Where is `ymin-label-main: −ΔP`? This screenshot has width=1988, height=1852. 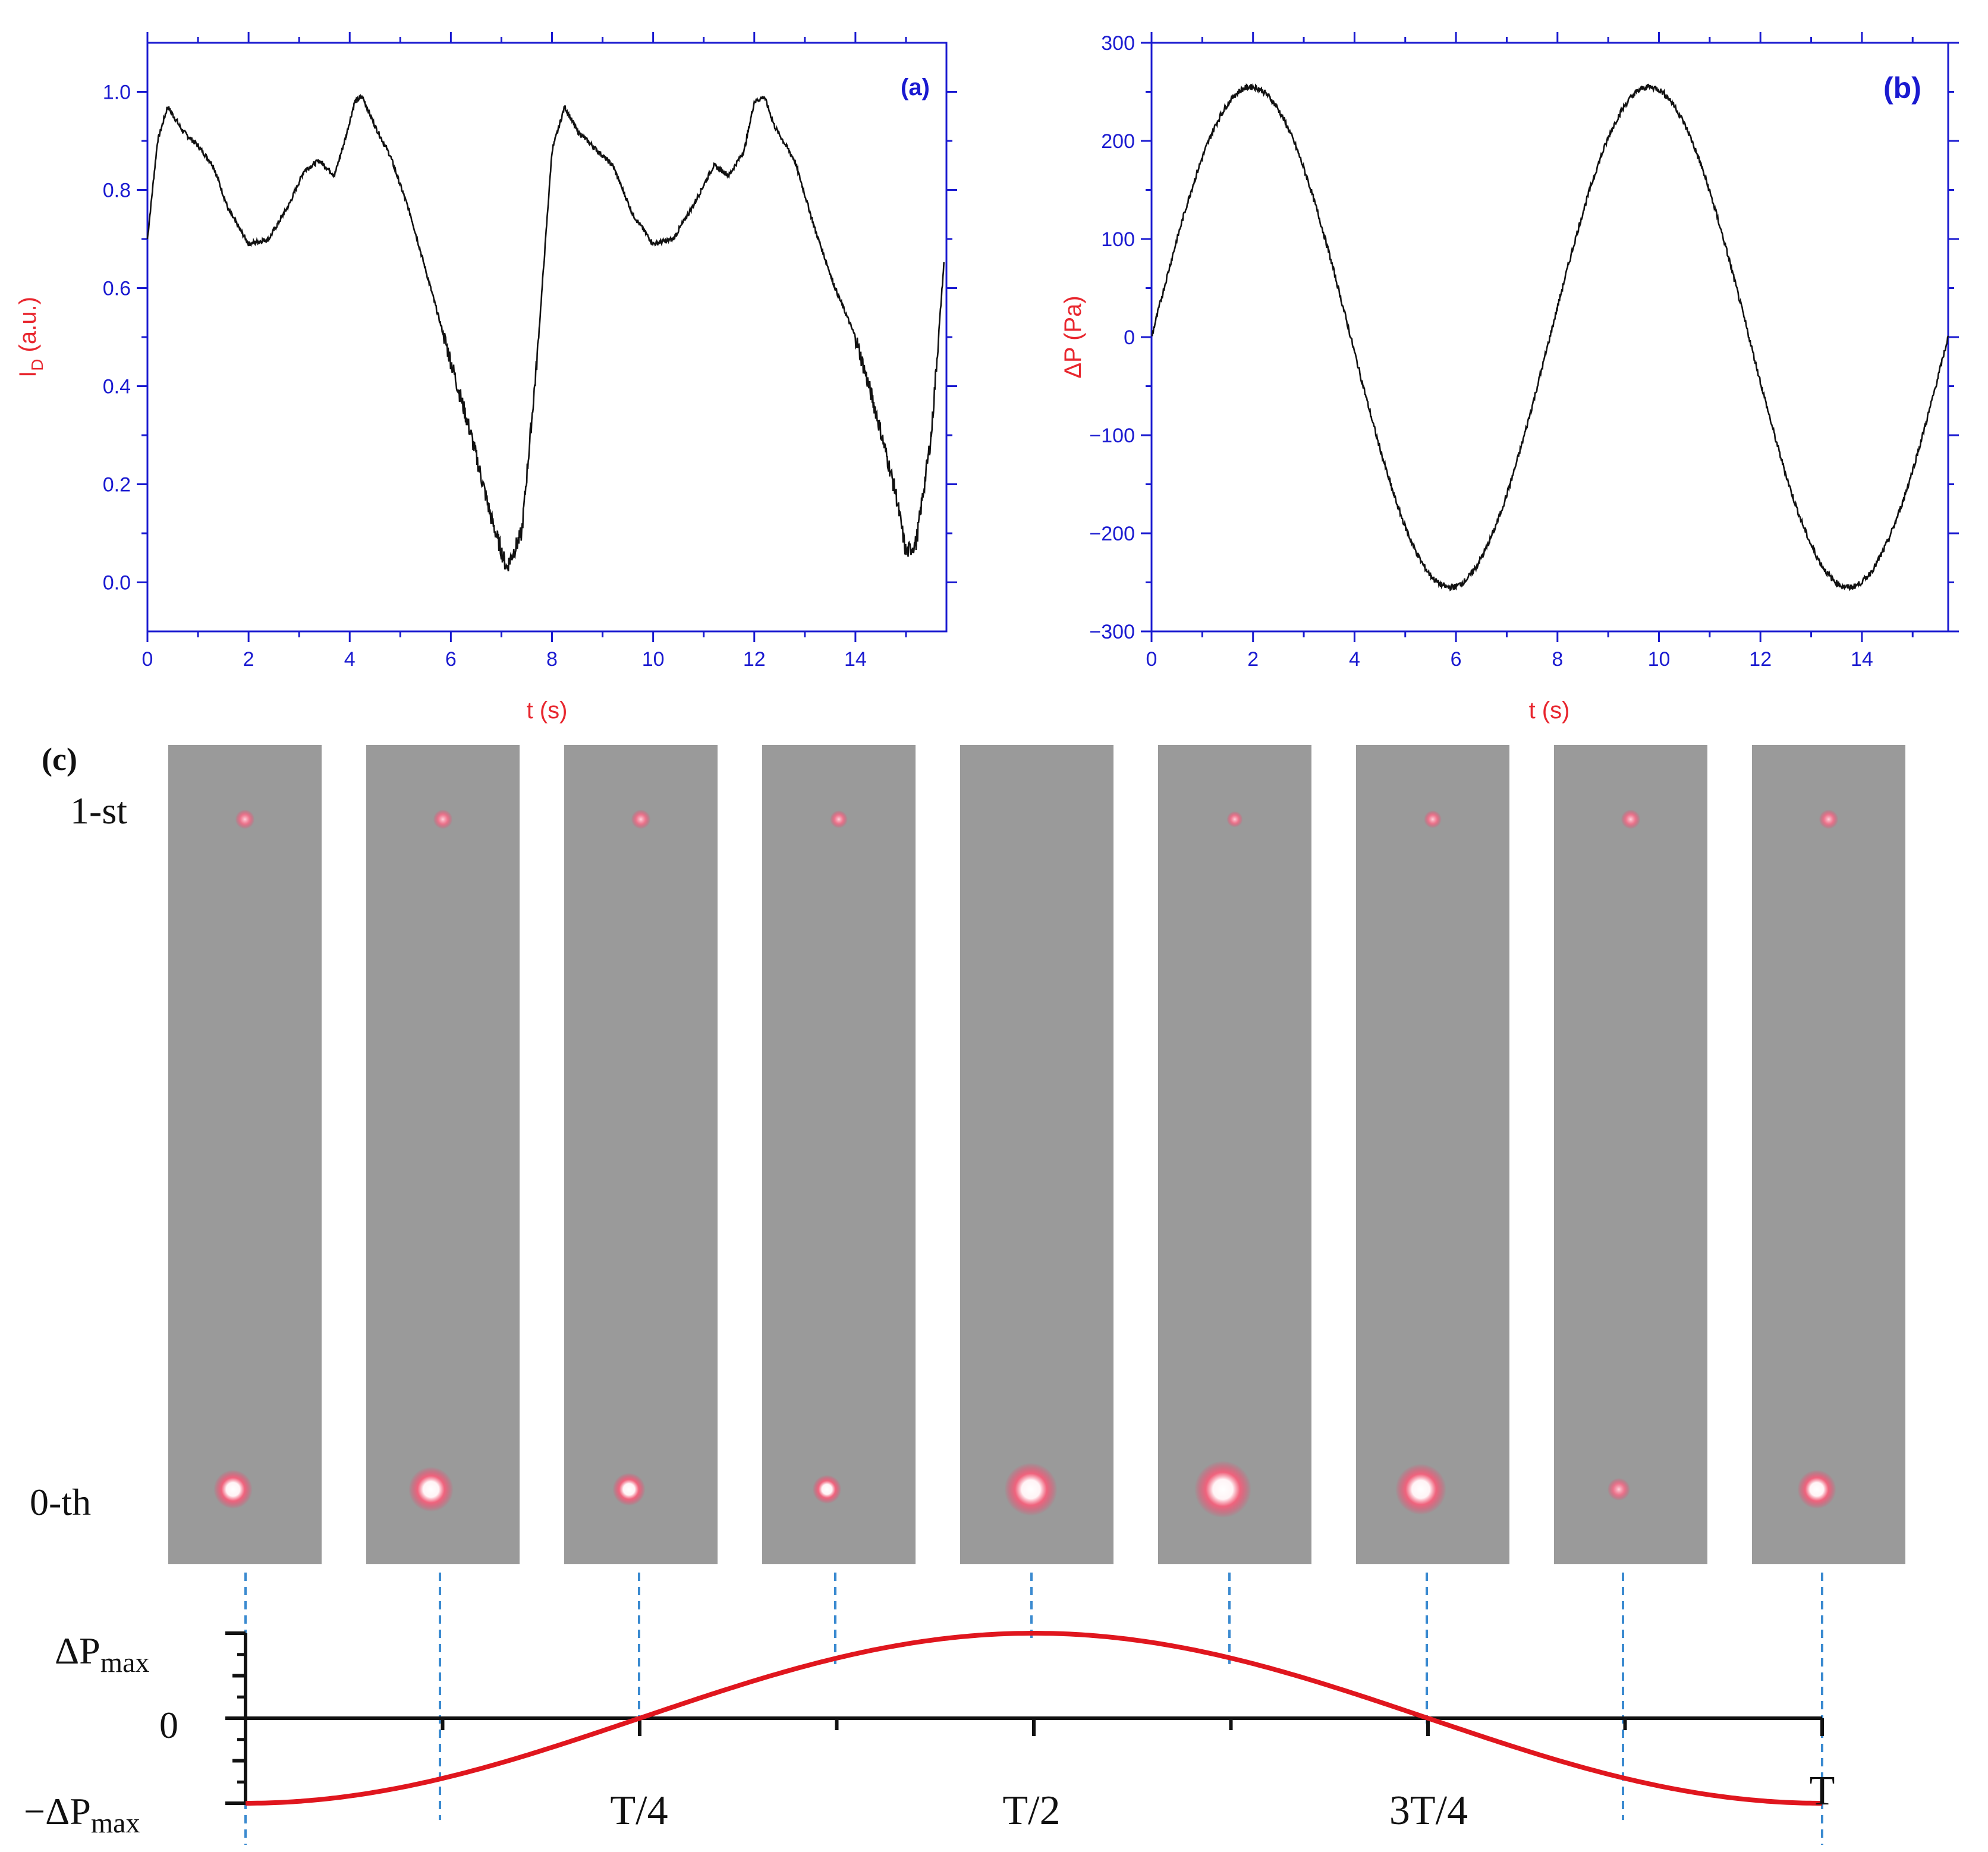
ymin-label-main: −ΔP is located at coordinates (57, 1811).